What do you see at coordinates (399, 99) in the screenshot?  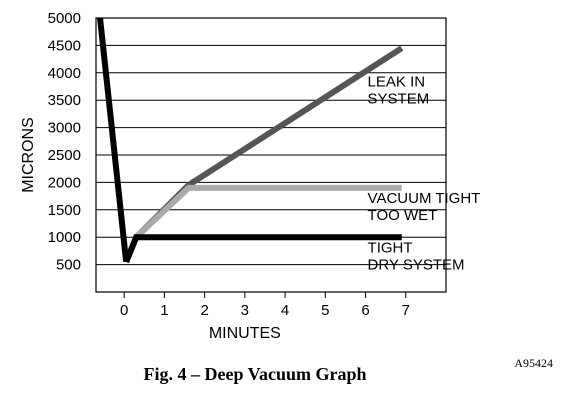 I see `annotation-label: SYSTEM` at bounding box center [399, 99].